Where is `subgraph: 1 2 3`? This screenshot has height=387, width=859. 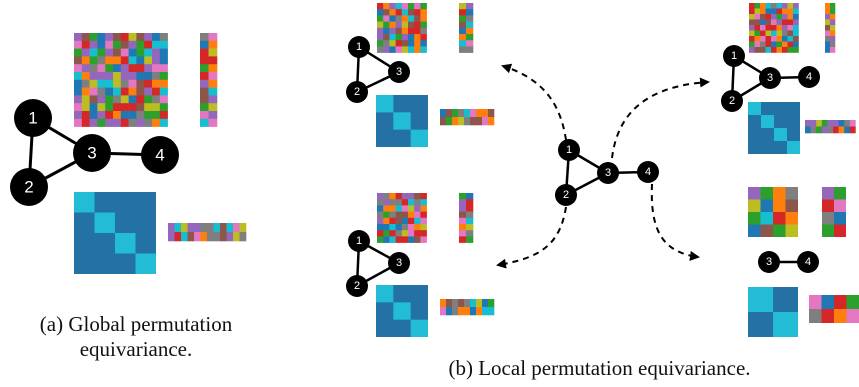 subgraph: 1 2 3 is located at coordinates (378, 263).